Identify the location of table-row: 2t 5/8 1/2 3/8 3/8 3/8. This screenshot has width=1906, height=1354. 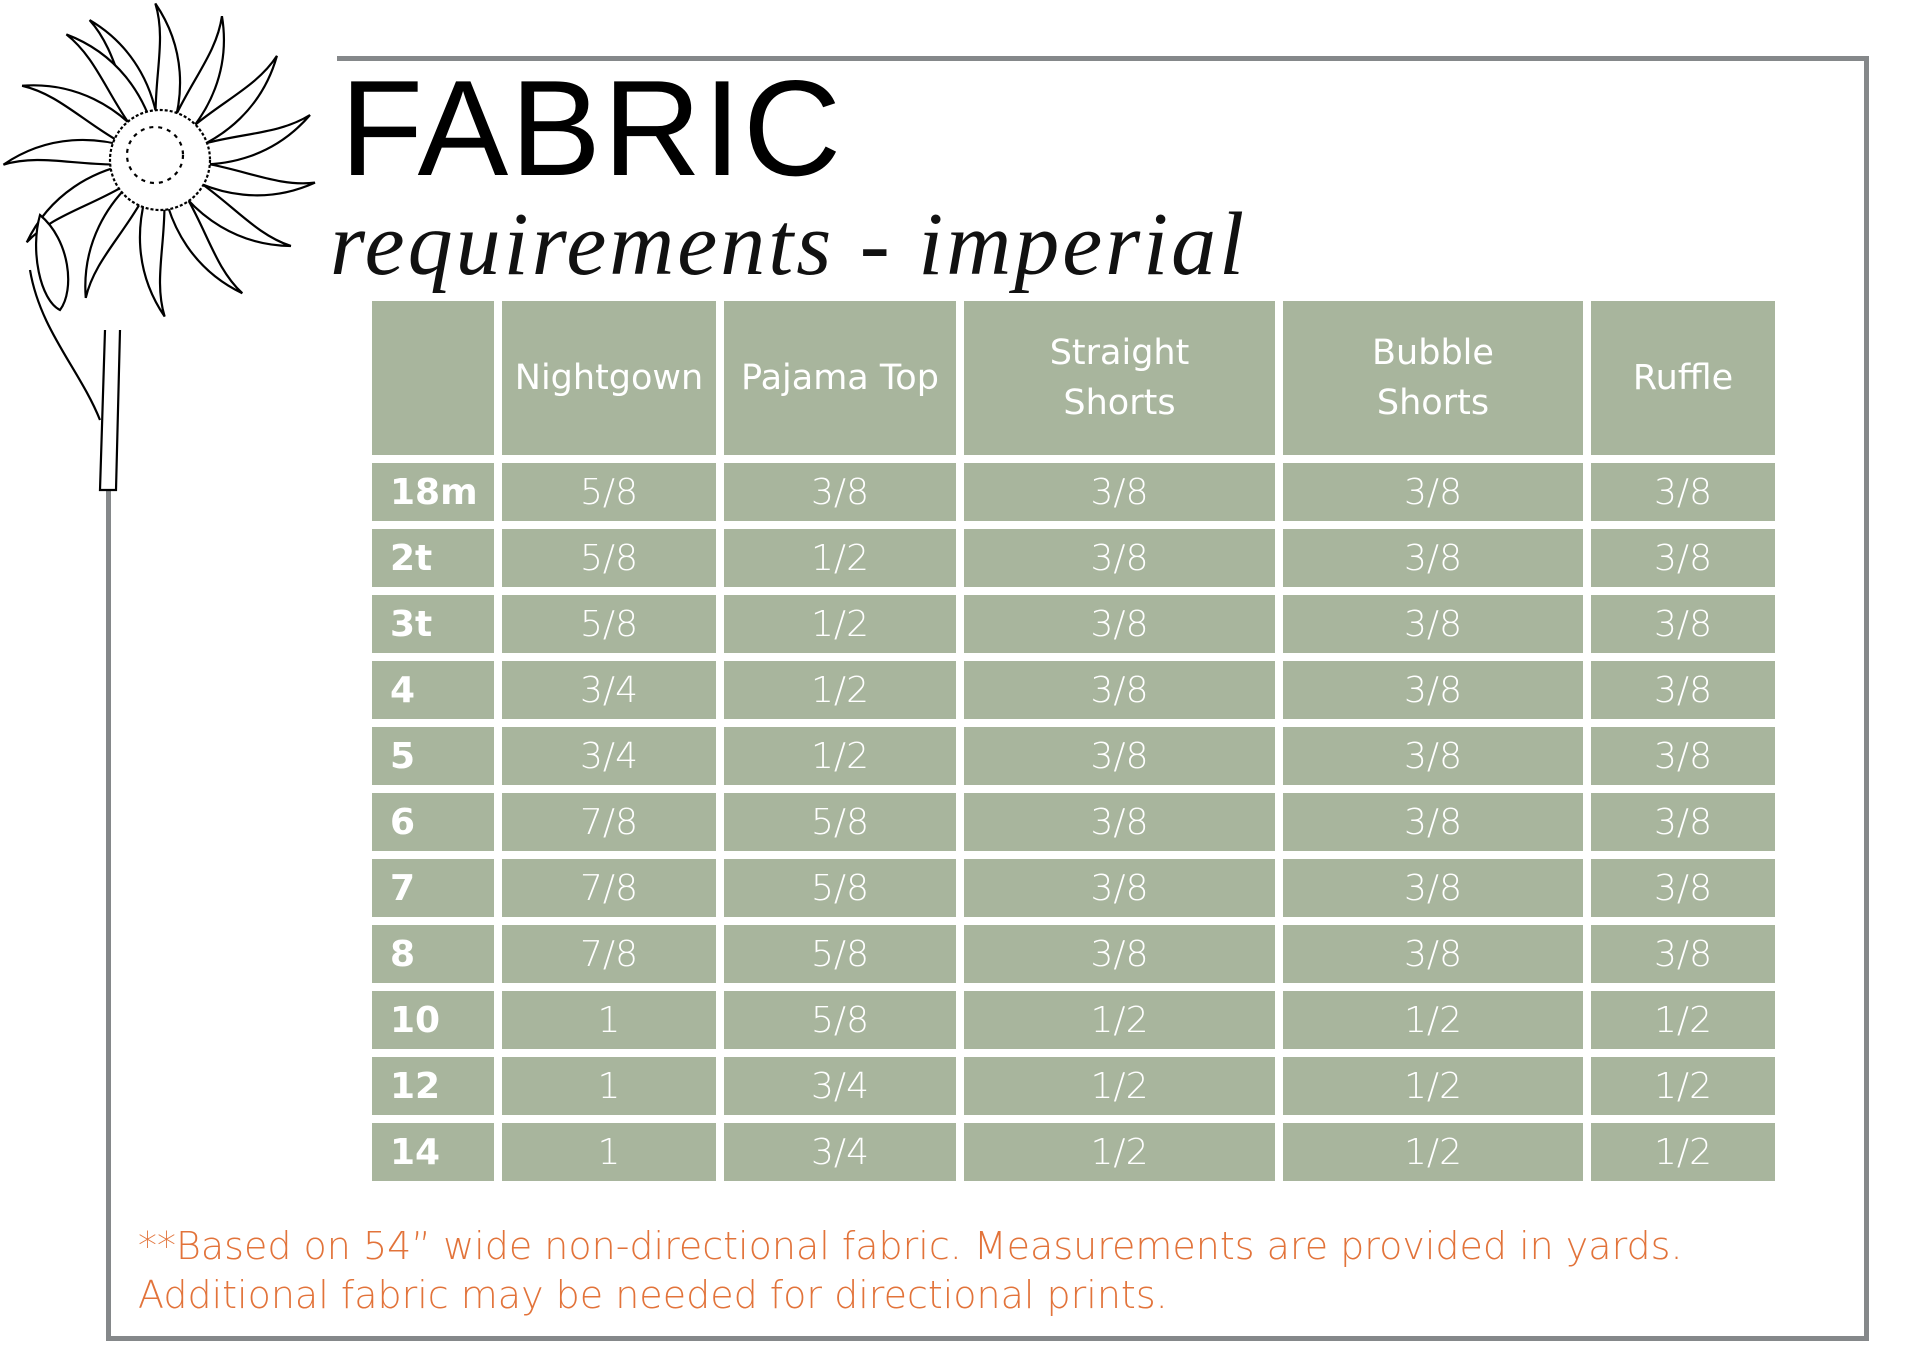
(1073, 558).